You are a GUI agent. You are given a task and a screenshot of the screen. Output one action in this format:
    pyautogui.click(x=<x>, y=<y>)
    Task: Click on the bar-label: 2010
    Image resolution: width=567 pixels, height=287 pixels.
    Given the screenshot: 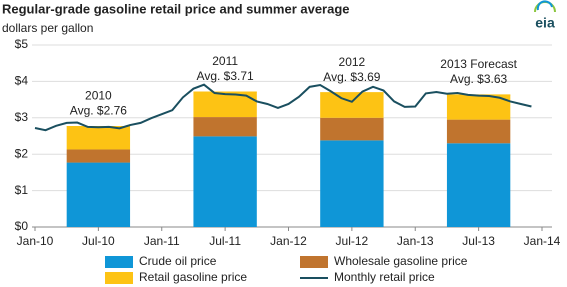 What is the action you would take?
    pyautogui.click(x=98, y=96)
    